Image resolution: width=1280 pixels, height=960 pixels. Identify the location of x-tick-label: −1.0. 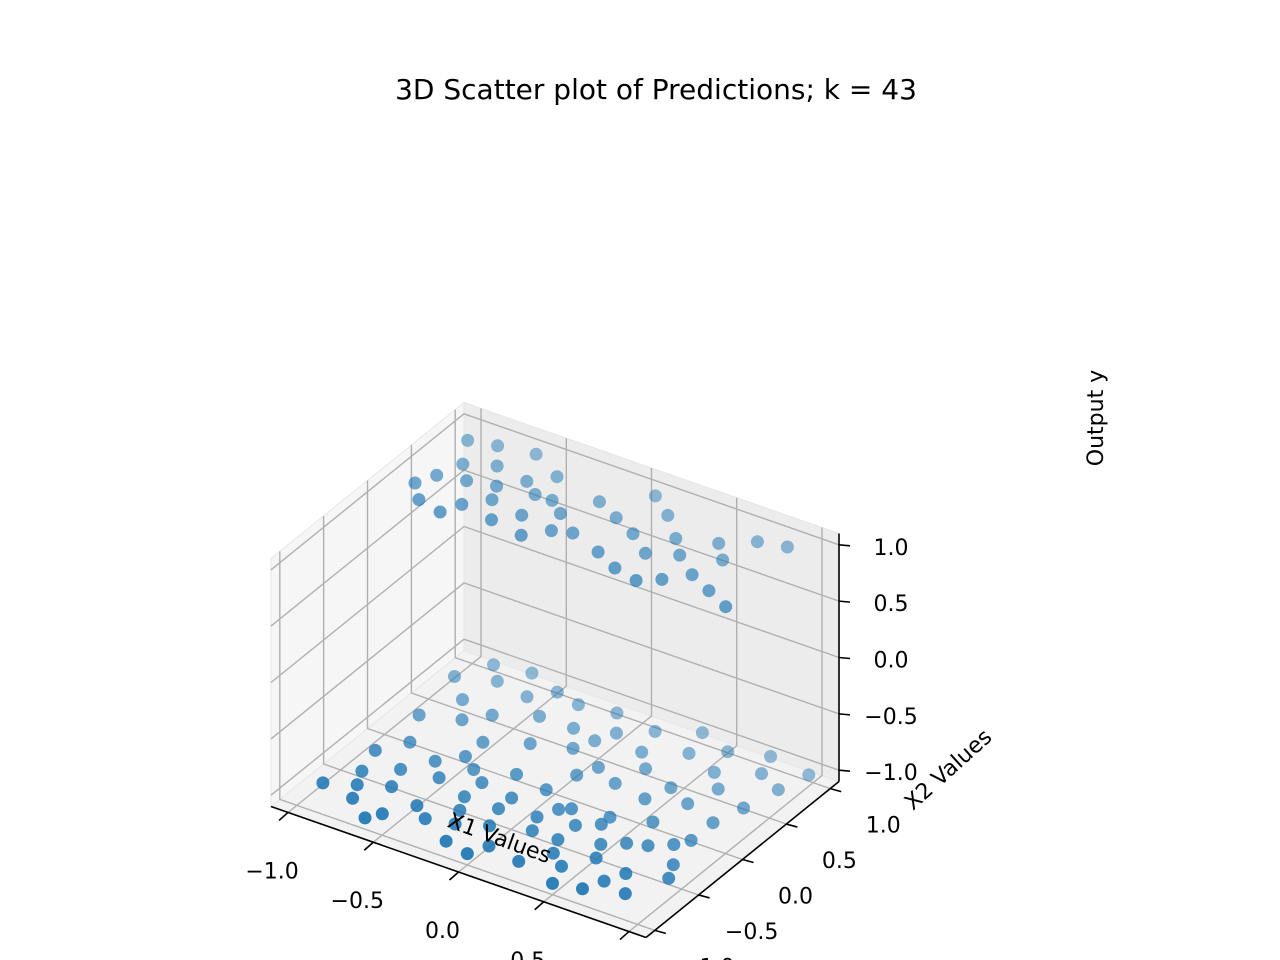
(271, 871).